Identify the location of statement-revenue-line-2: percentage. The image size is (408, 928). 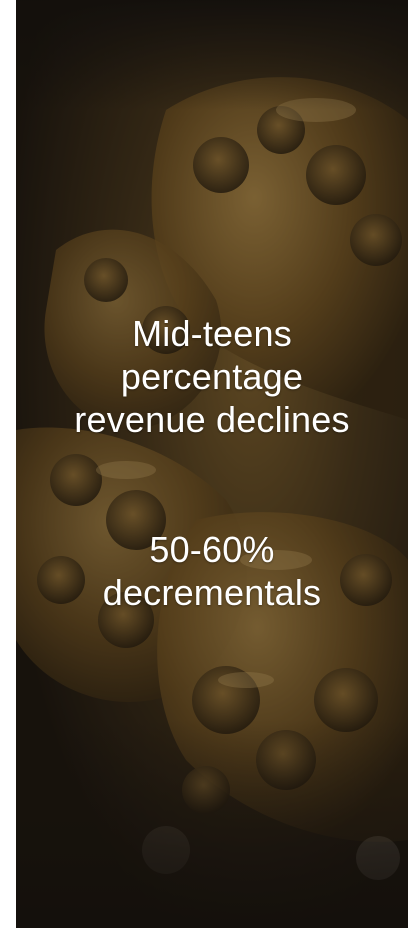
(212, 376).